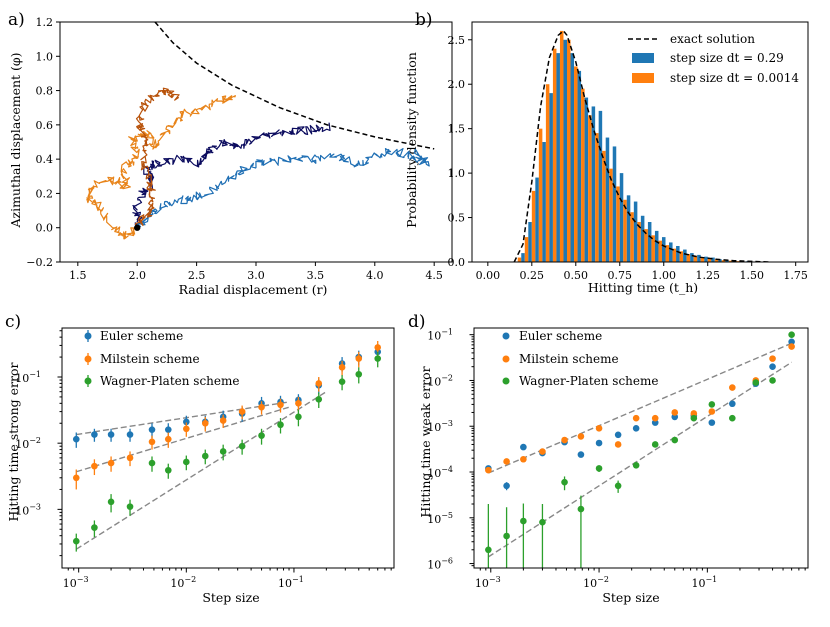  Describe the element at coordinates (253, 289) in the screenshot. I see `panel-a-xlabel: Radial displacement (r)` at that location.